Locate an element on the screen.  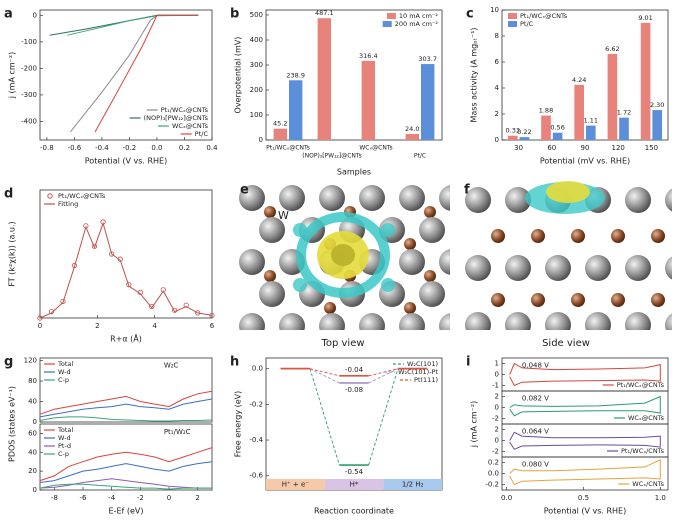
top-view-structure is located at coordinates (362, 257).